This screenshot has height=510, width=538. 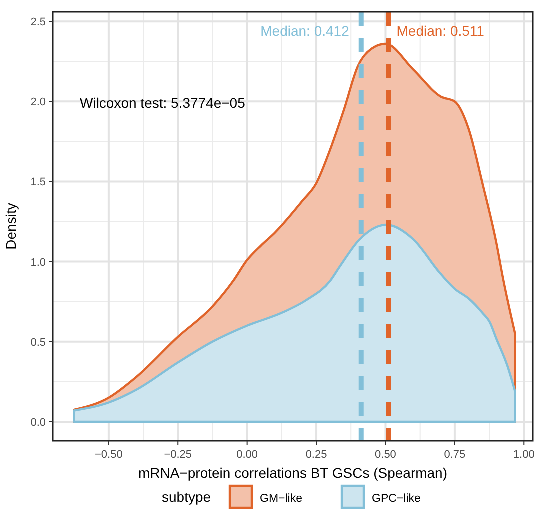 I want to click on x-tick-label: −0.25, so click(x=178, y=455).